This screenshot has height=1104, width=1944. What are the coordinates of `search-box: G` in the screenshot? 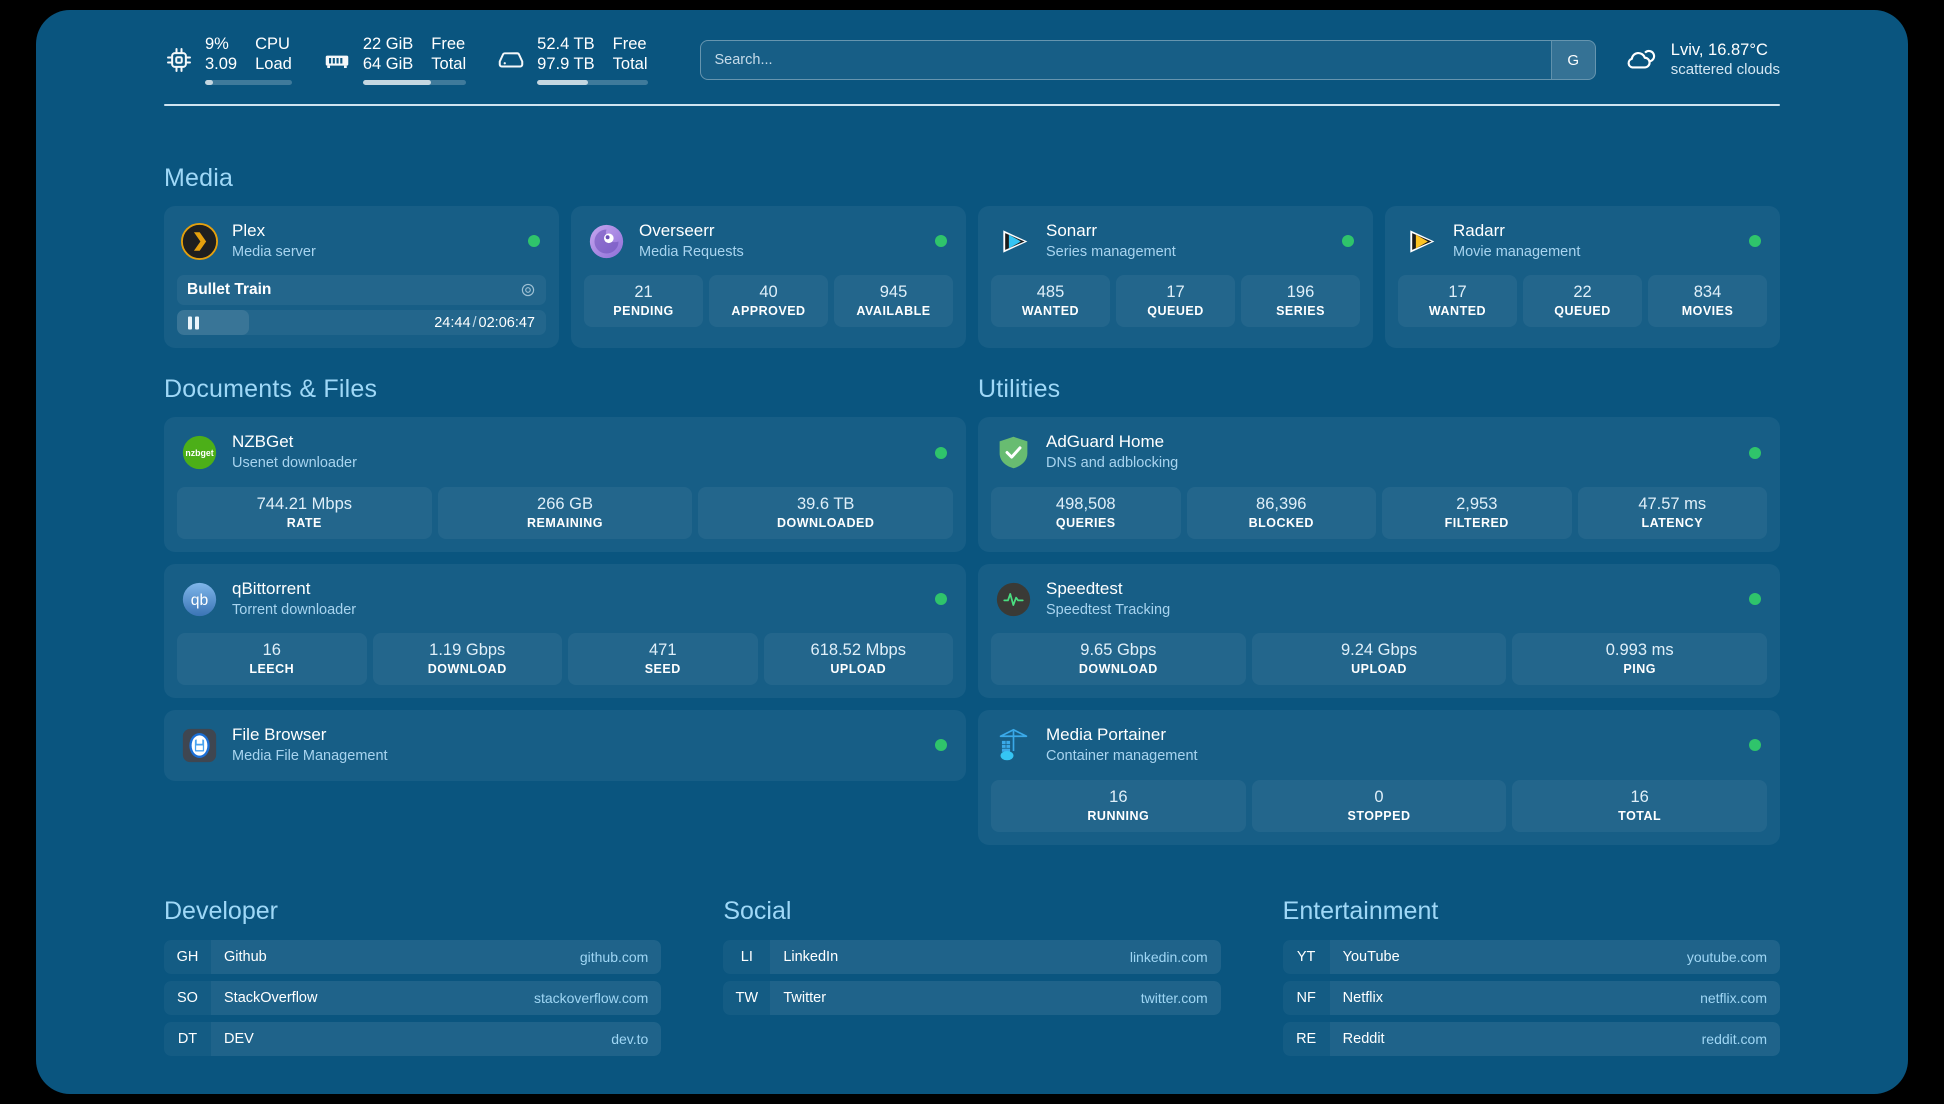 It's located at (1147, 60).